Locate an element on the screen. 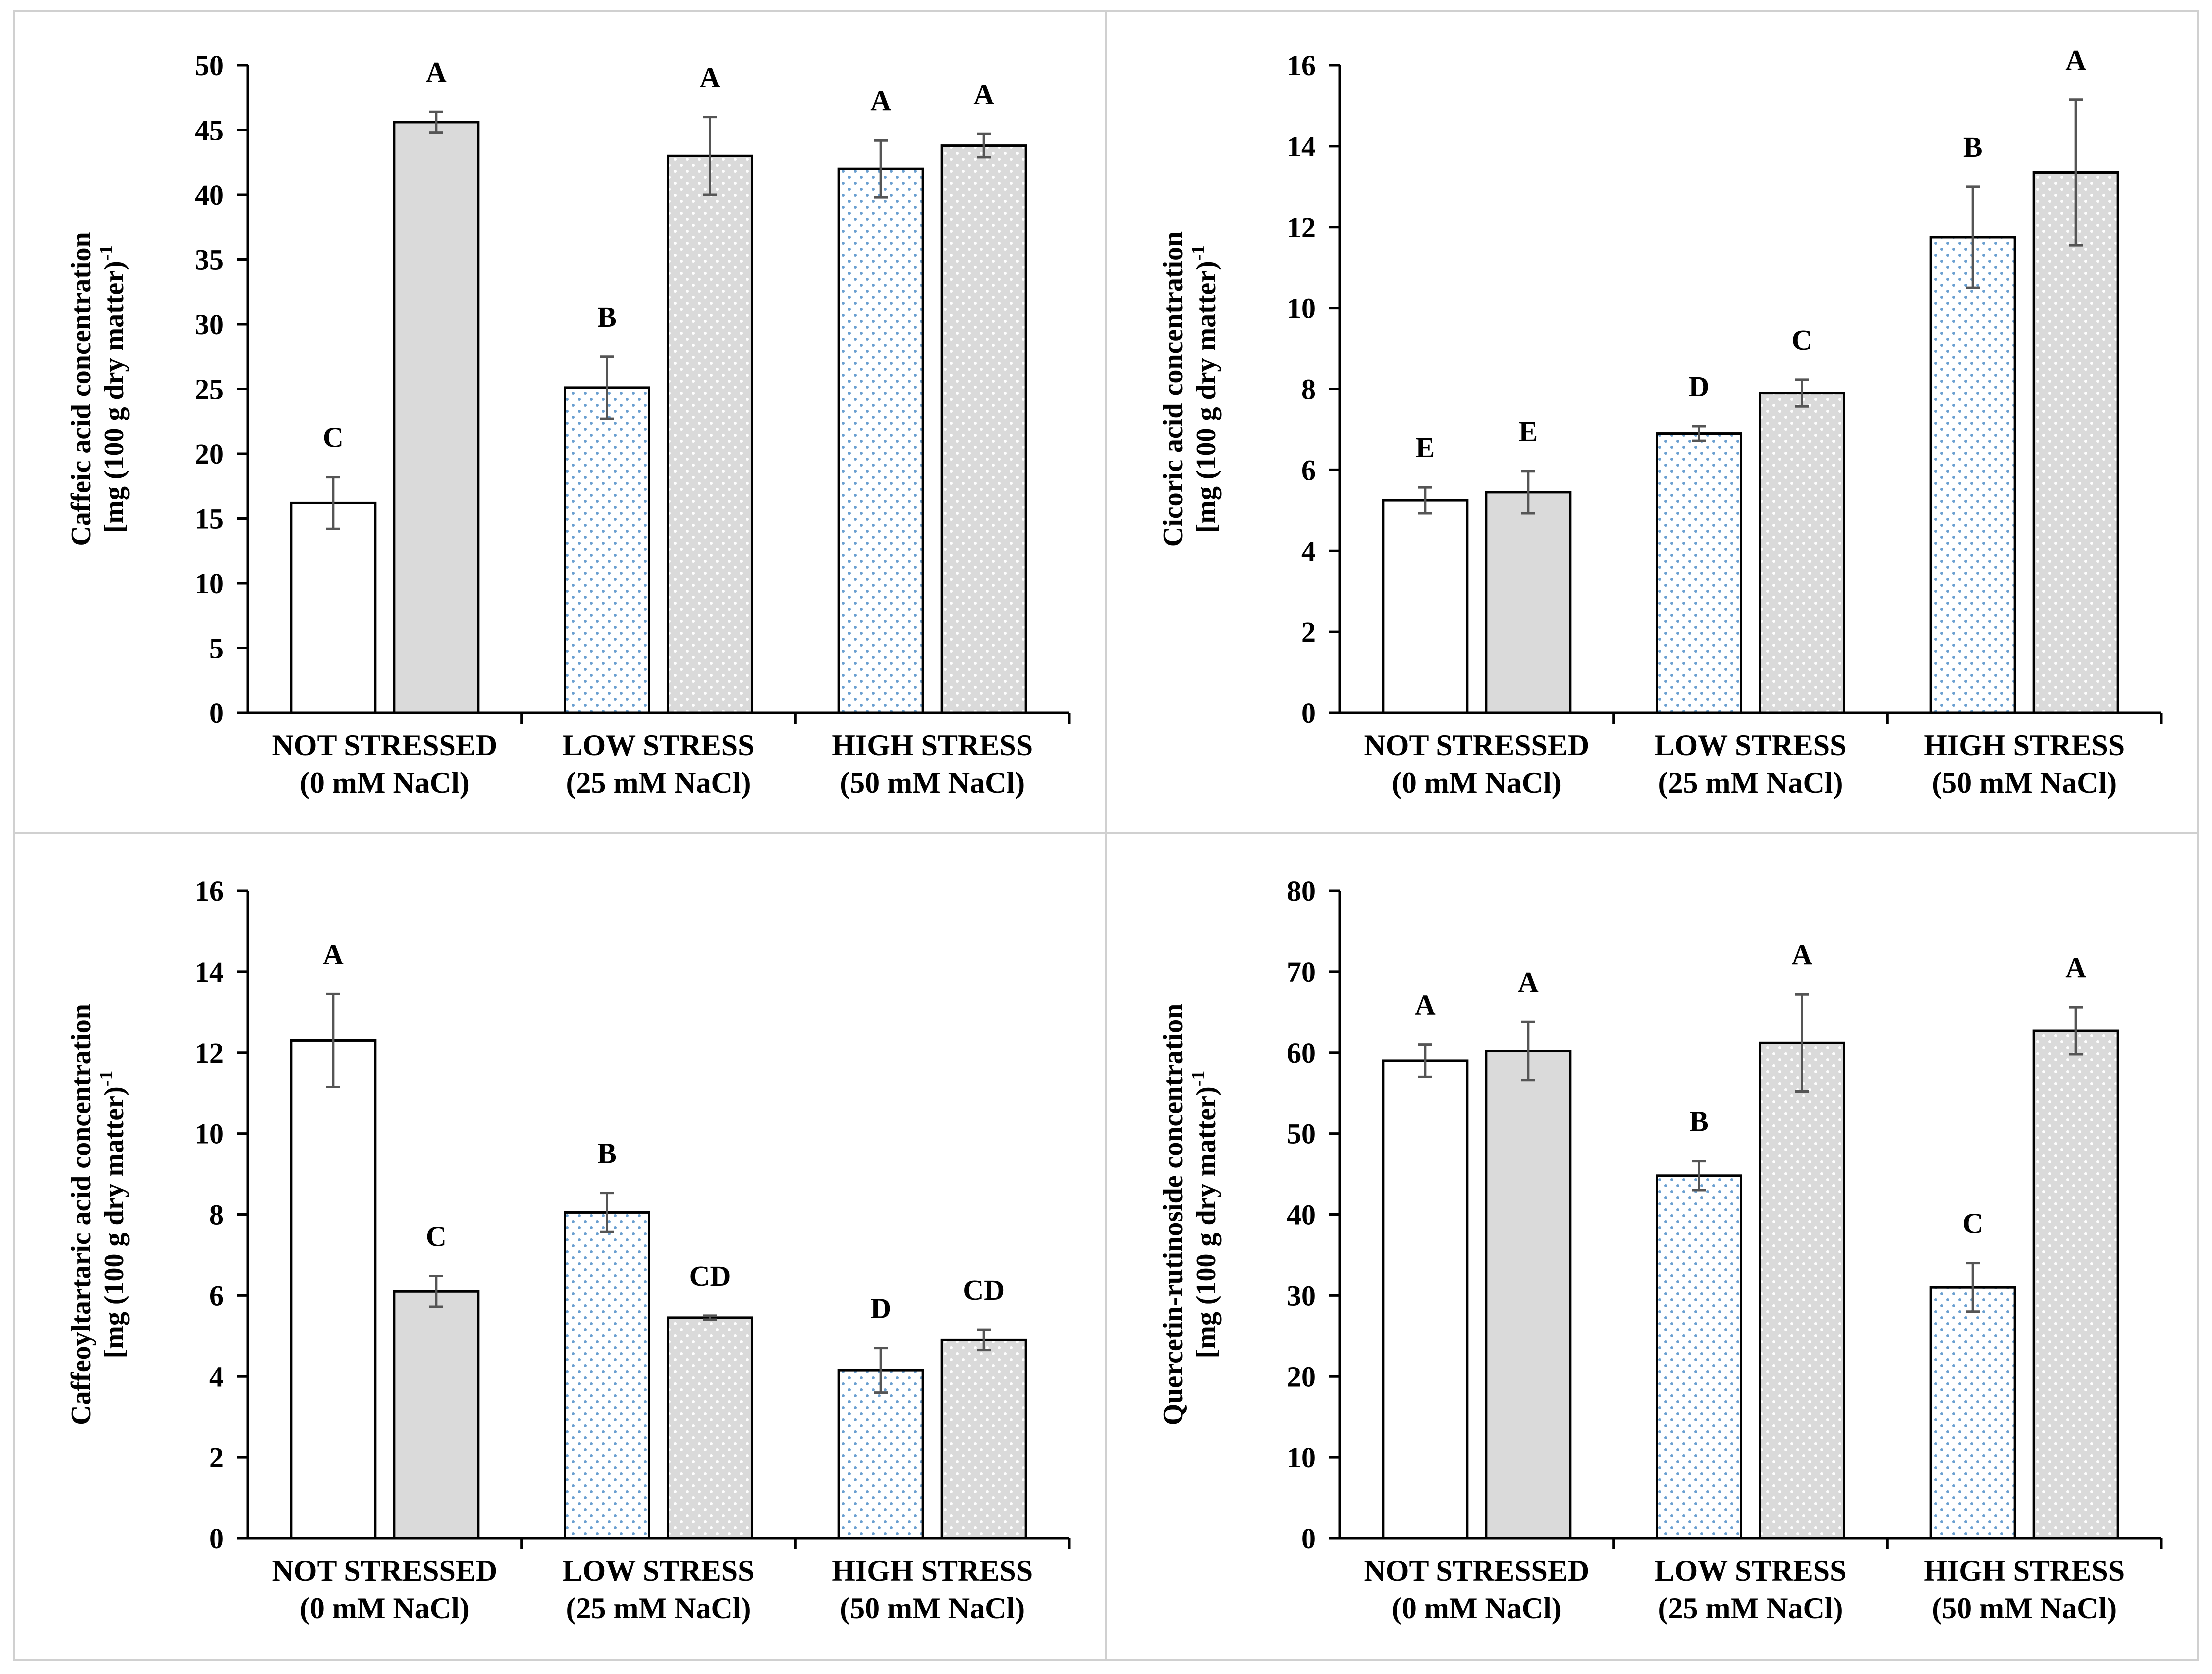 The width and height of the screenshot is (2212, 1674). y-tick-label: 25 is located at coordinates (210, 389).